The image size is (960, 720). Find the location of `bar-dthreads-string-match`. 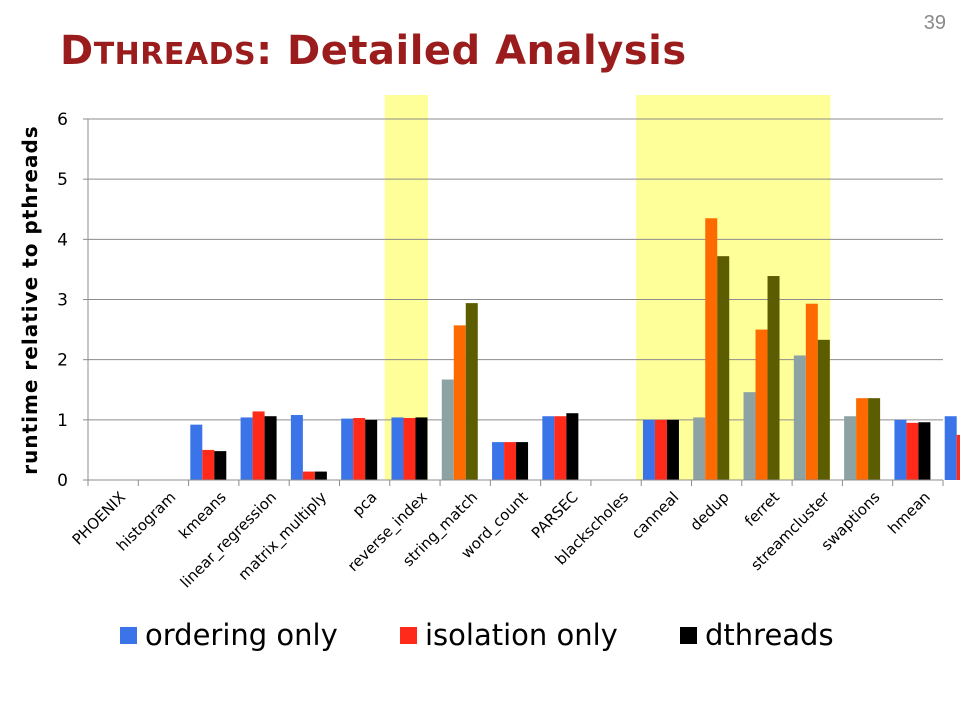

bar-dthreads-string-match is located at coordinates (522, 461).